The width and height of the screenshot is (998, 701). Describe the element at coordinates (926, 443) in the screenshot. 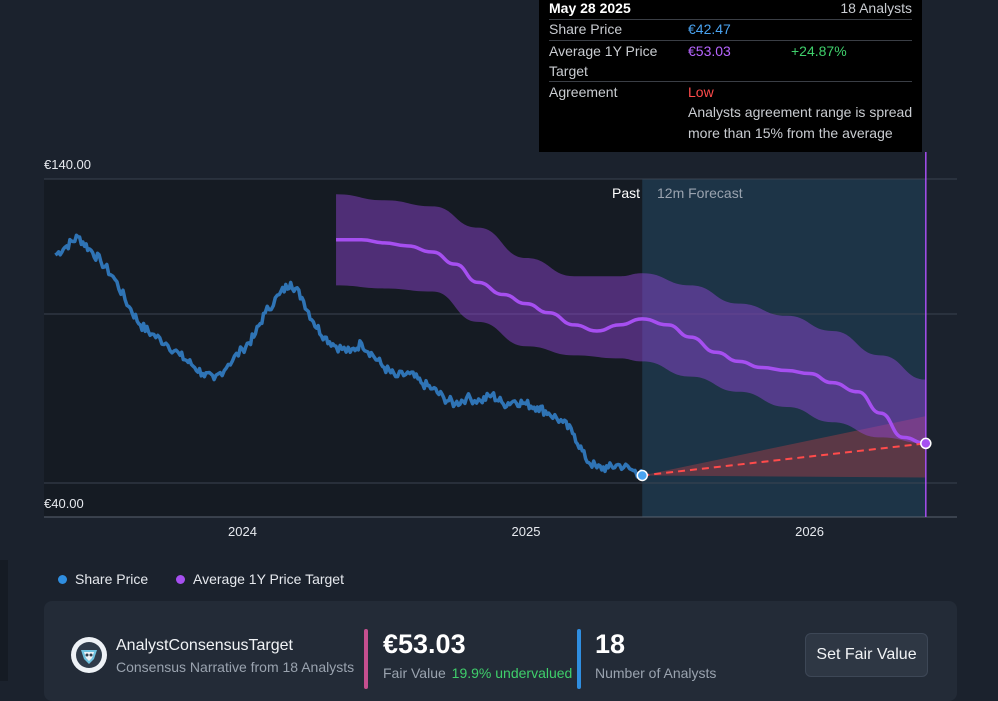

I see `target-end-dot` at that location.